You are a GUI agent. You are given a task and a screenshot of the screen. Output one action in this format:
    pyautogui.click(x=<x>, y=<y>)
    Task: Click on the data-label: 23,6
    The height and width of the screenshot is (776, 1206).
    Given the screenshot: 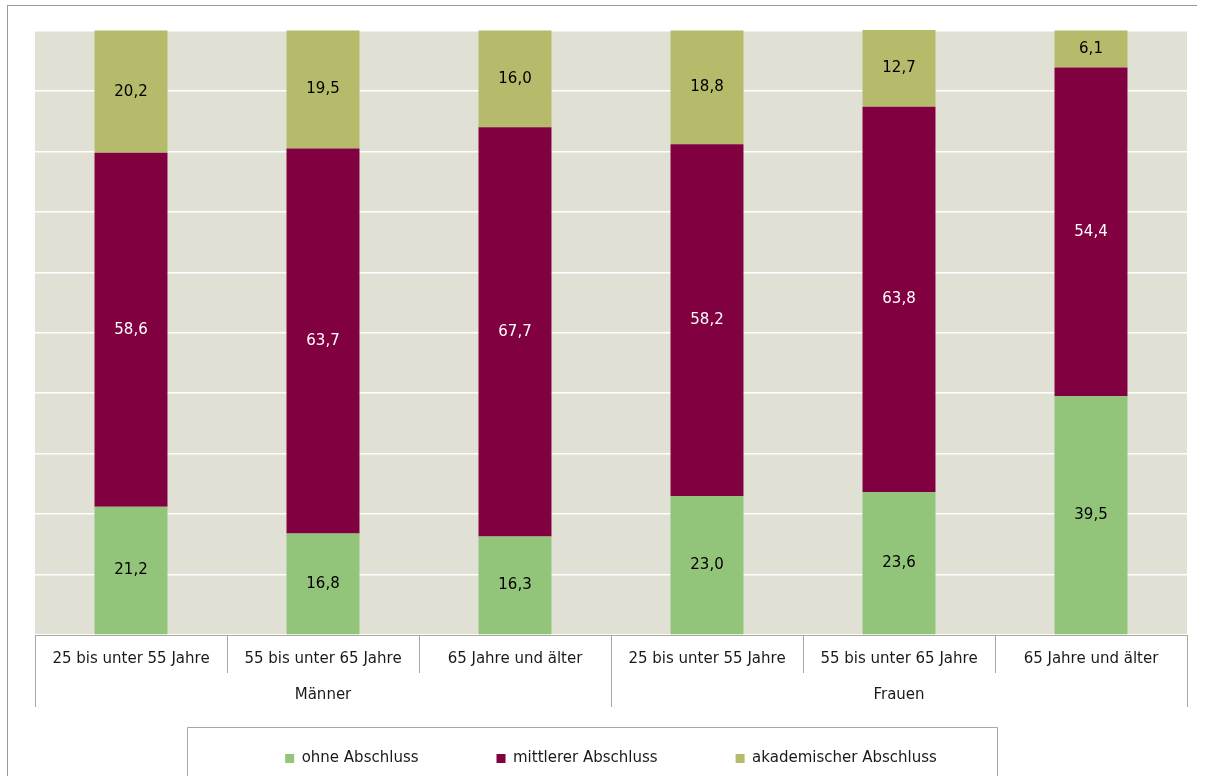 What is the action you would take?
    pyautogui.click(x=899, y=562)
    